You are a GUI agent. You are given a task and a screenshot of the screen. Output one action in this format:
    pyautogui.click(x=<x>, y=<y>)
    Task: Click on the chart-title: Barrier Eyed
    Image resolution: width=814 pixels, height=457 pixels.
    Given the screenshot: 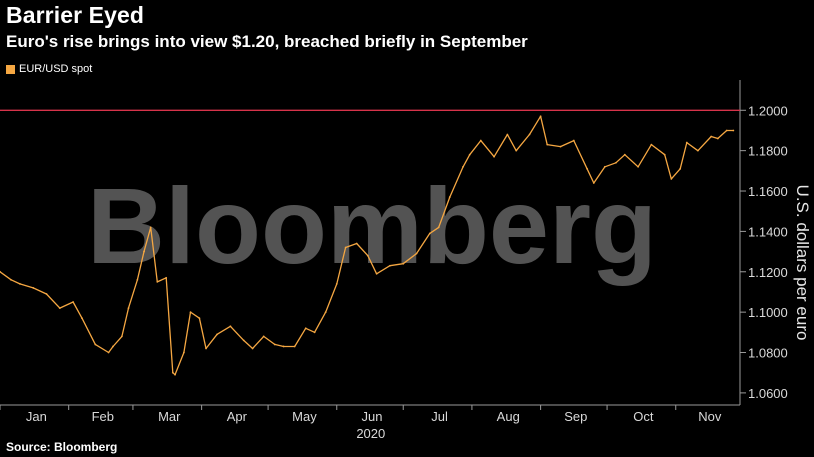 What is the action you would take?
    pyautogui.click(x=75, y=15)
    